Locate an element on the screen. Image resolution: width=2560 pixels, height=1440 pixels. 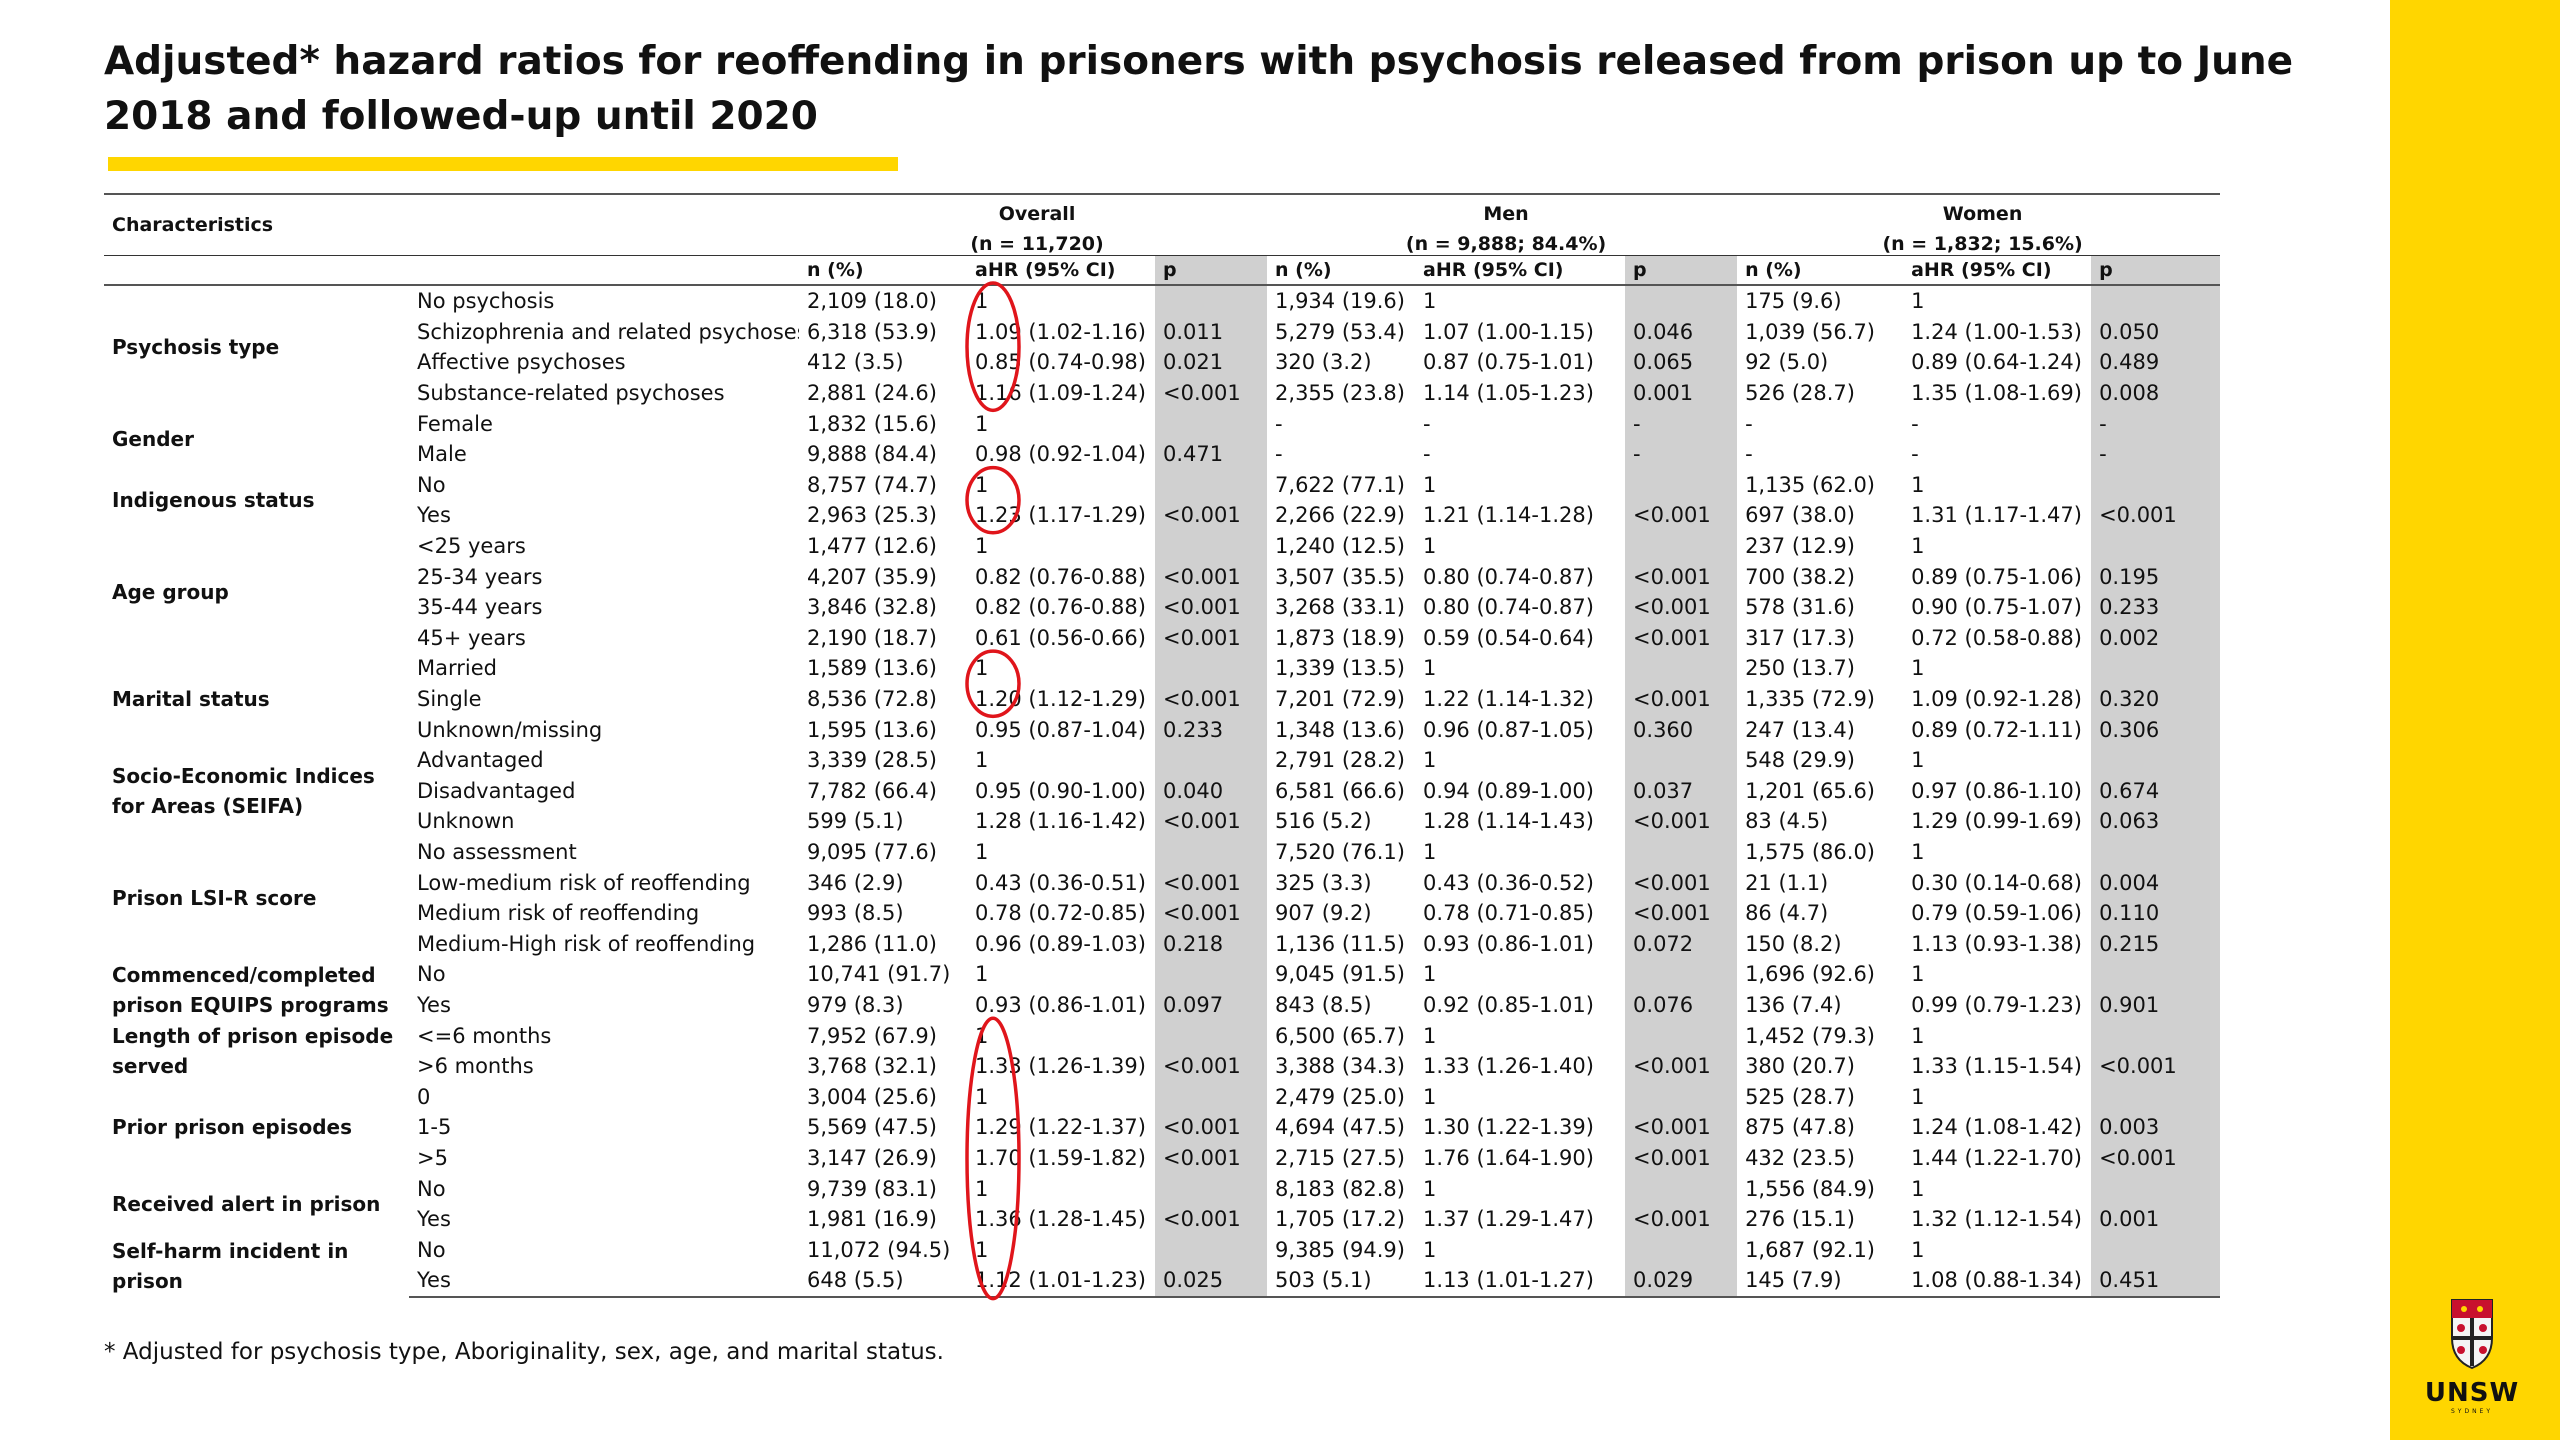
cell-women-n: 1,452 (79.3) is located at coordinates (1810, 1035).